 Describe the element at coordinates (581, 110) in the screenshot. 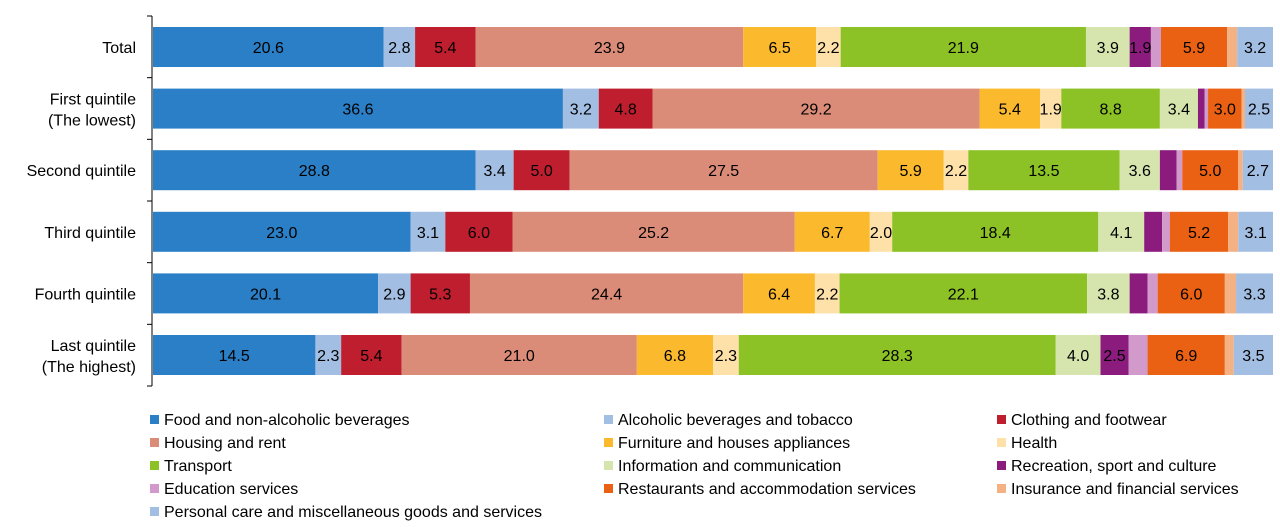

I see `data-label: 3.2` at that location.